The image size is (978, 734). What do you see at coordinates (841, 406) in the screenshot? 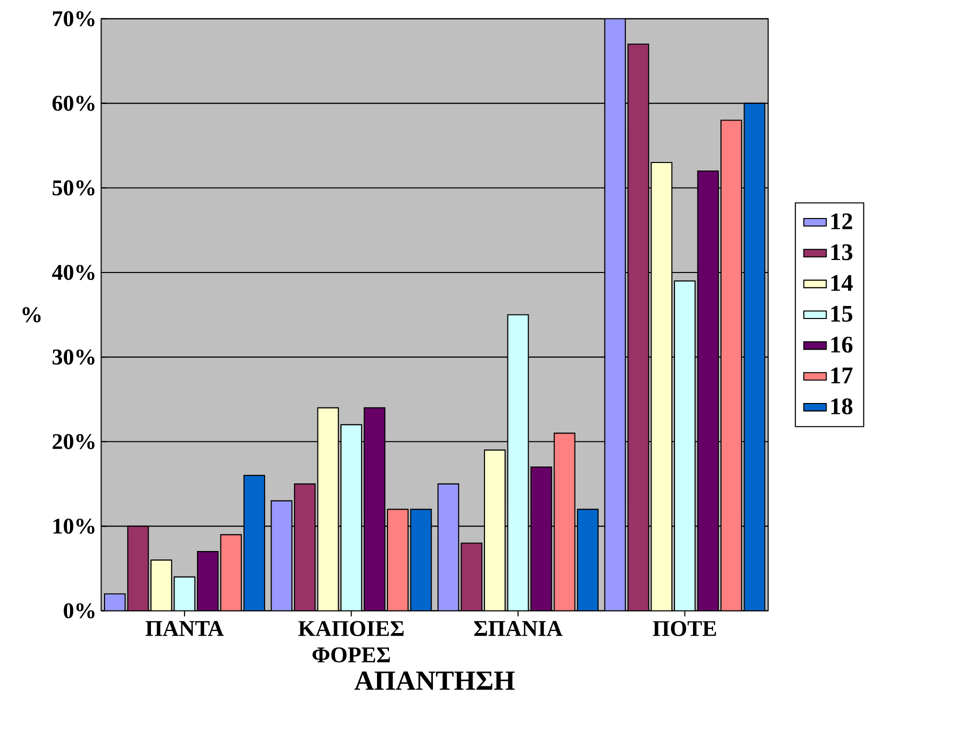
I see `legend-label: 18` at bounding box center [841, 406].